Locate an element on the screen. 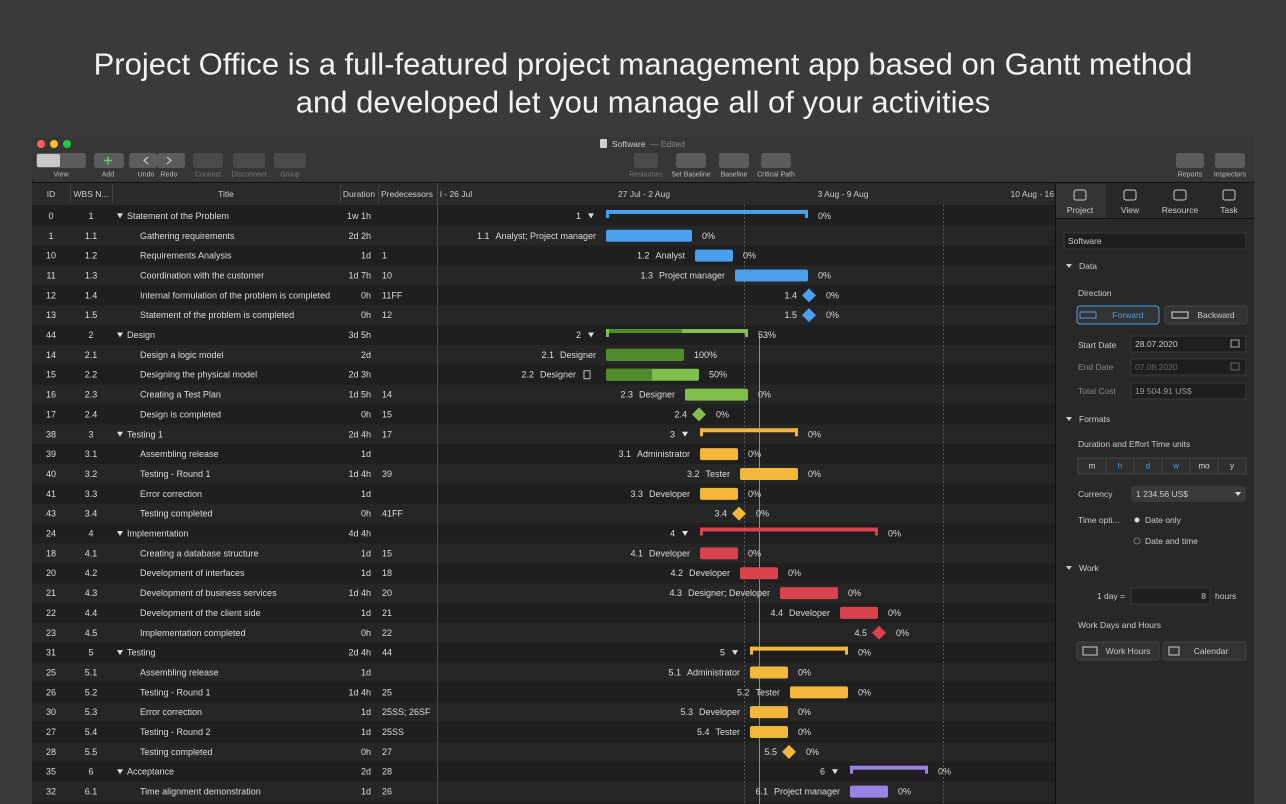 Image resolution: width=1286 pixels, height=804 pixels. gantt-label: 3 is located at coordinates (672, 434).